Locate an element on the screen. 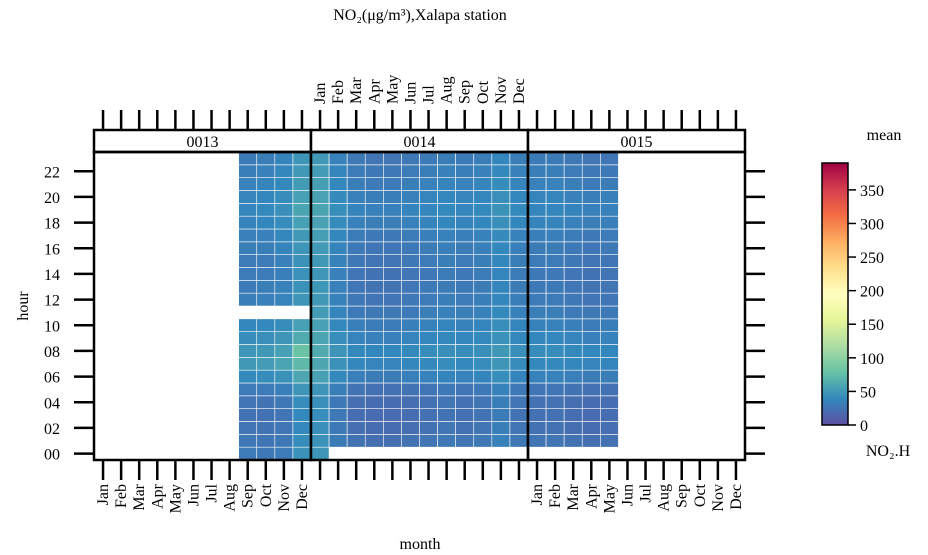 Image resolution: width=928 pixels, height=555 pixels. strip-label: 0014 is located at coordinates (420, 142).